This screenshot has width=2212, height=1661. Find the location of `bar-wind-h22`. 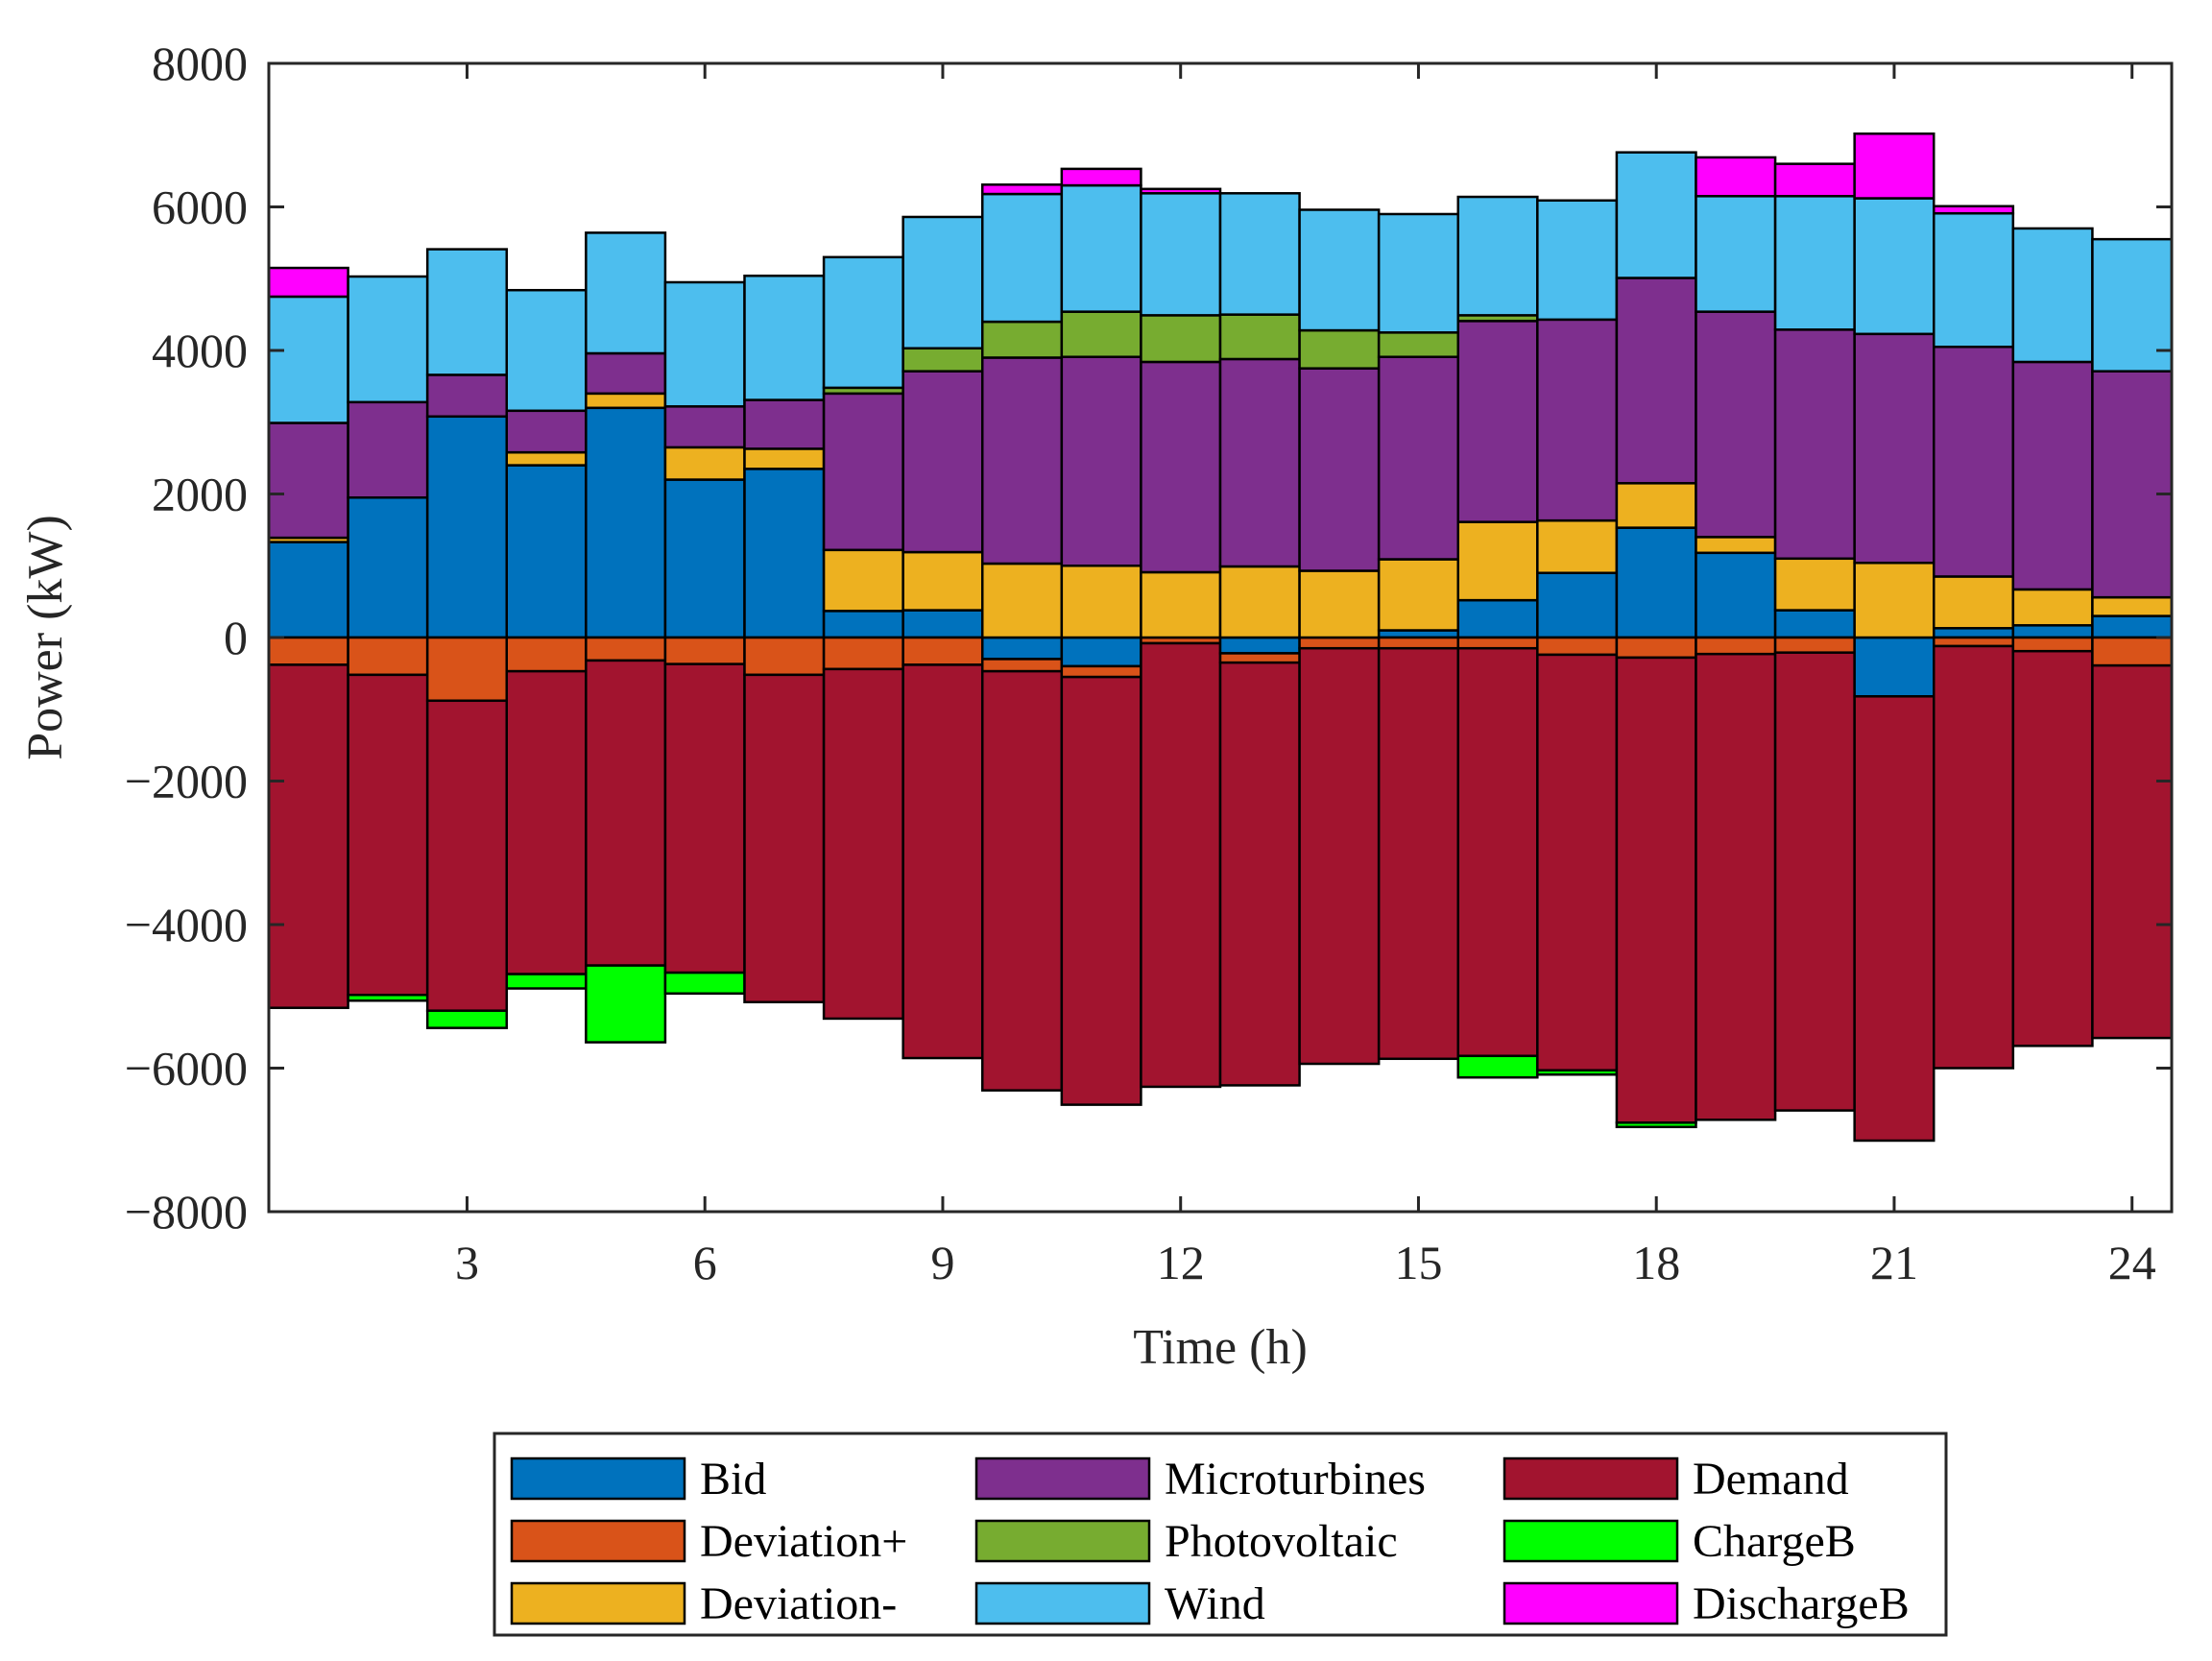

bar-wind-h22 is located at coordinates (1974, 280).